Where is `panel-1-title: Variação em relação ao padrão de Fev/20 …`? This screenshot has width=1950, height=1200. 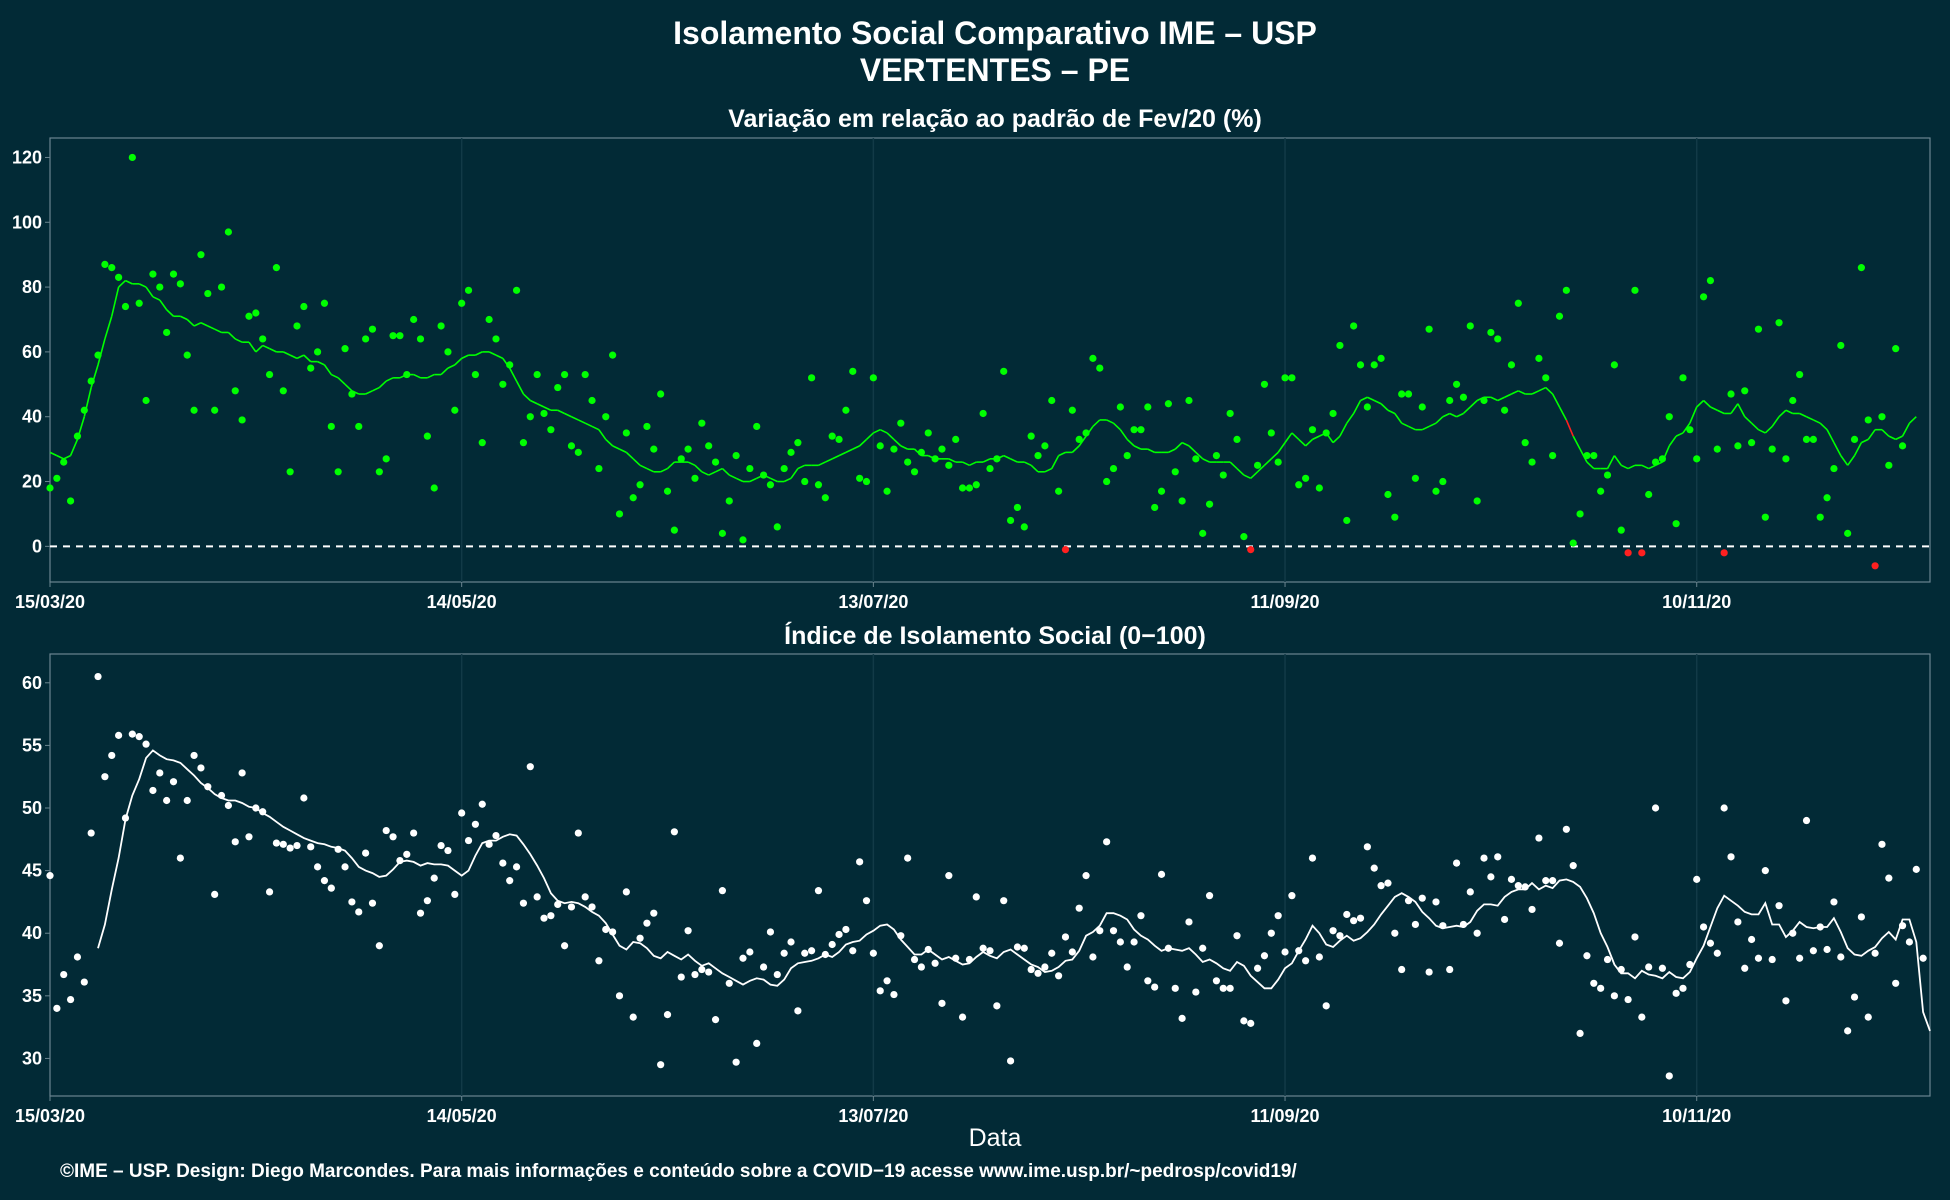
panel-1-title: Variação em relação ao padrão de Fev/20 … is located at coordinates (995, 119).